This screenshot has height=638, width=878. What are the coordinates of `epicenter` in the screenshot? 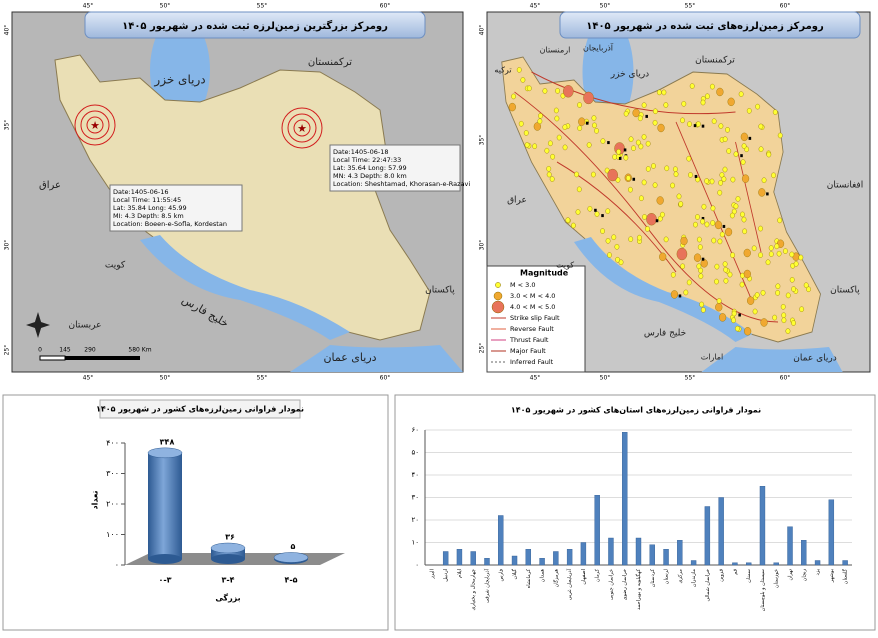 It's located at (302, 128).